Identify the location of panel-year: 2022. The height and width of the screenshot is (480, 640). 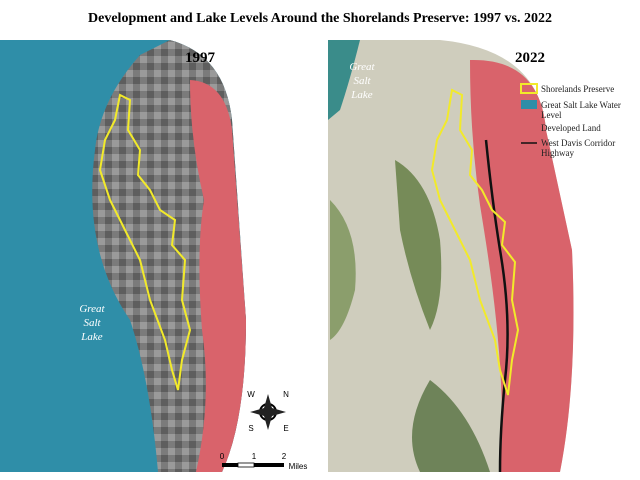
(530, 58).